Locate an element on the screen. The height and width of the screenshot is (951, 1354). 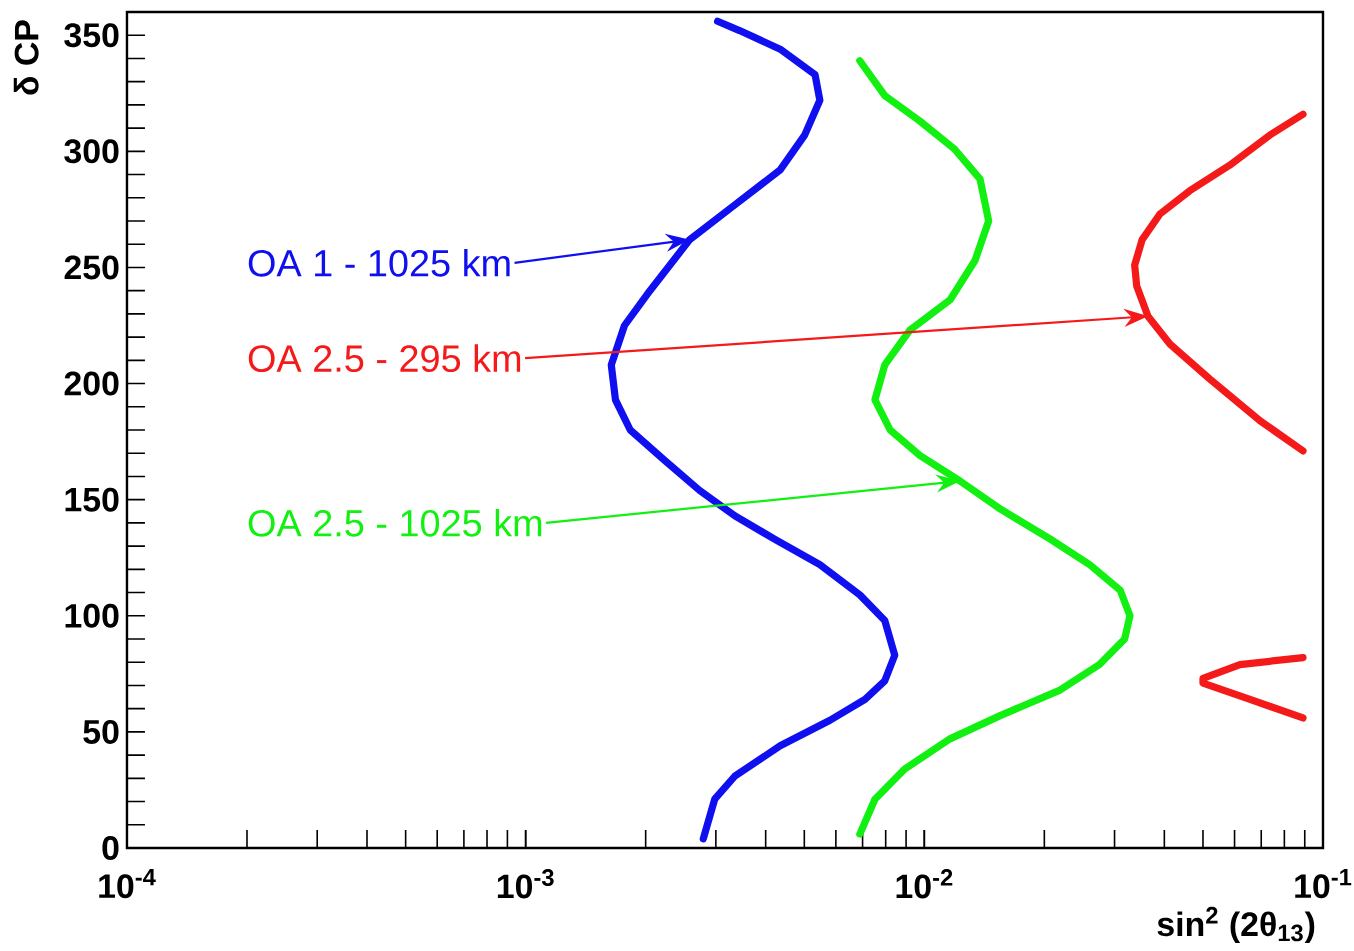
y-tick-label: 350 is located at coordinates (91, 35).